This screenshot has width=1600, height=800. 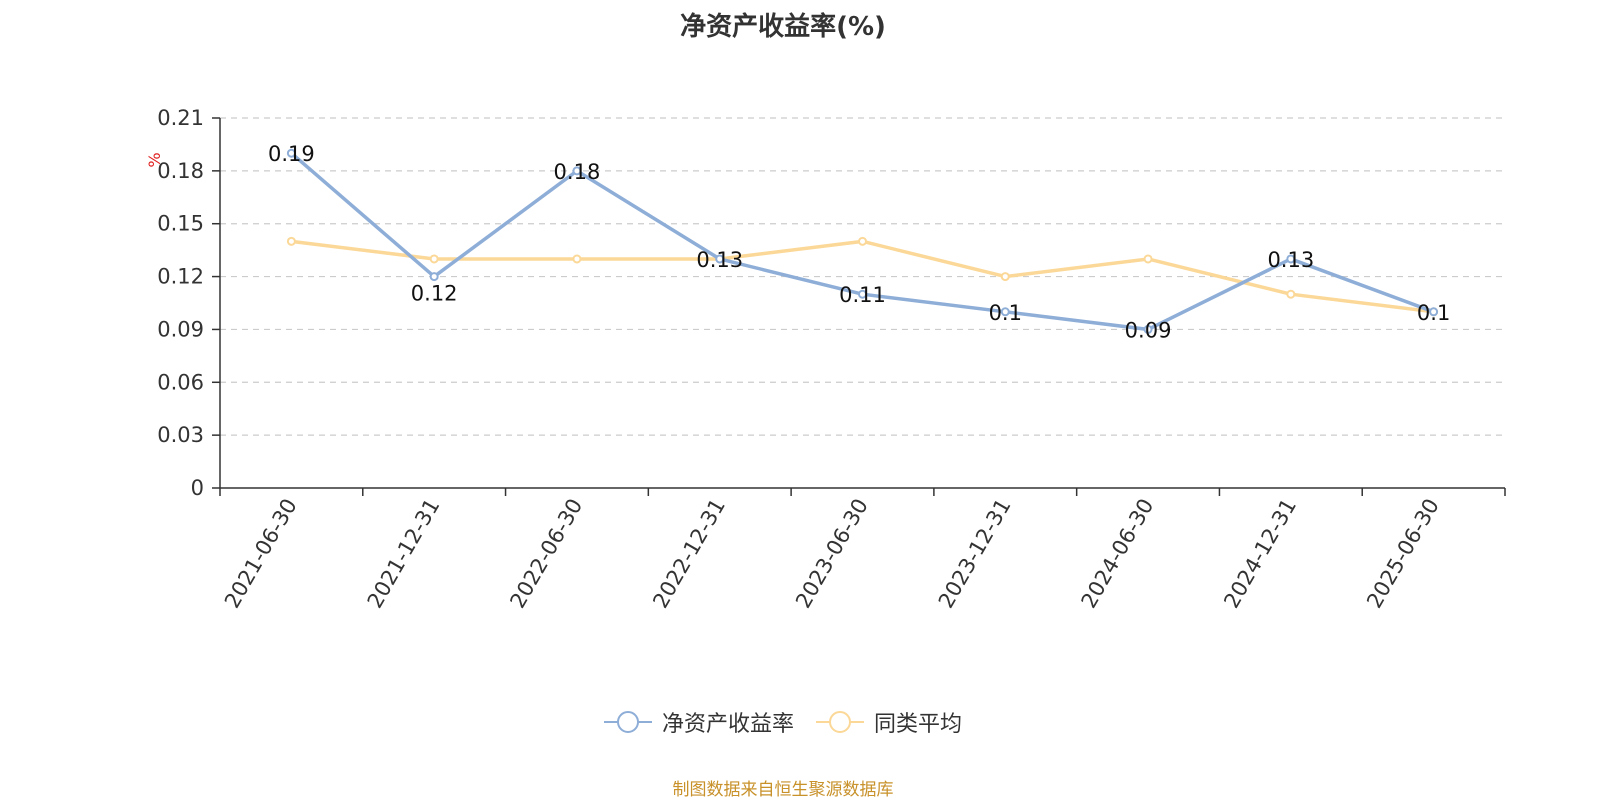 What do you see at coordinates (180, 118) in the screenshot?
I see `y-tick-label: 0.21` at bounding box center [180, 118].